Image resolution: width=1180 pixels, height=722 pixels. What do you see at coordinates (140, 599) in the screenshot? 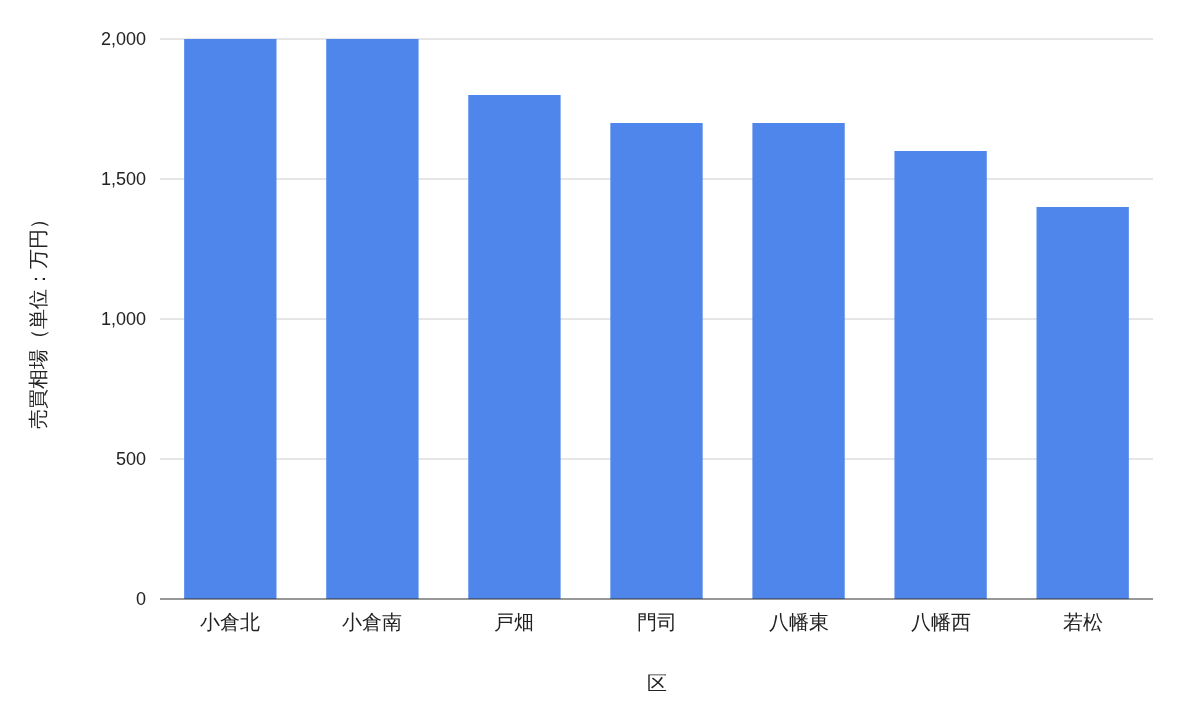
I see `y-tick-label: 0` at bounding box center [140, 599].